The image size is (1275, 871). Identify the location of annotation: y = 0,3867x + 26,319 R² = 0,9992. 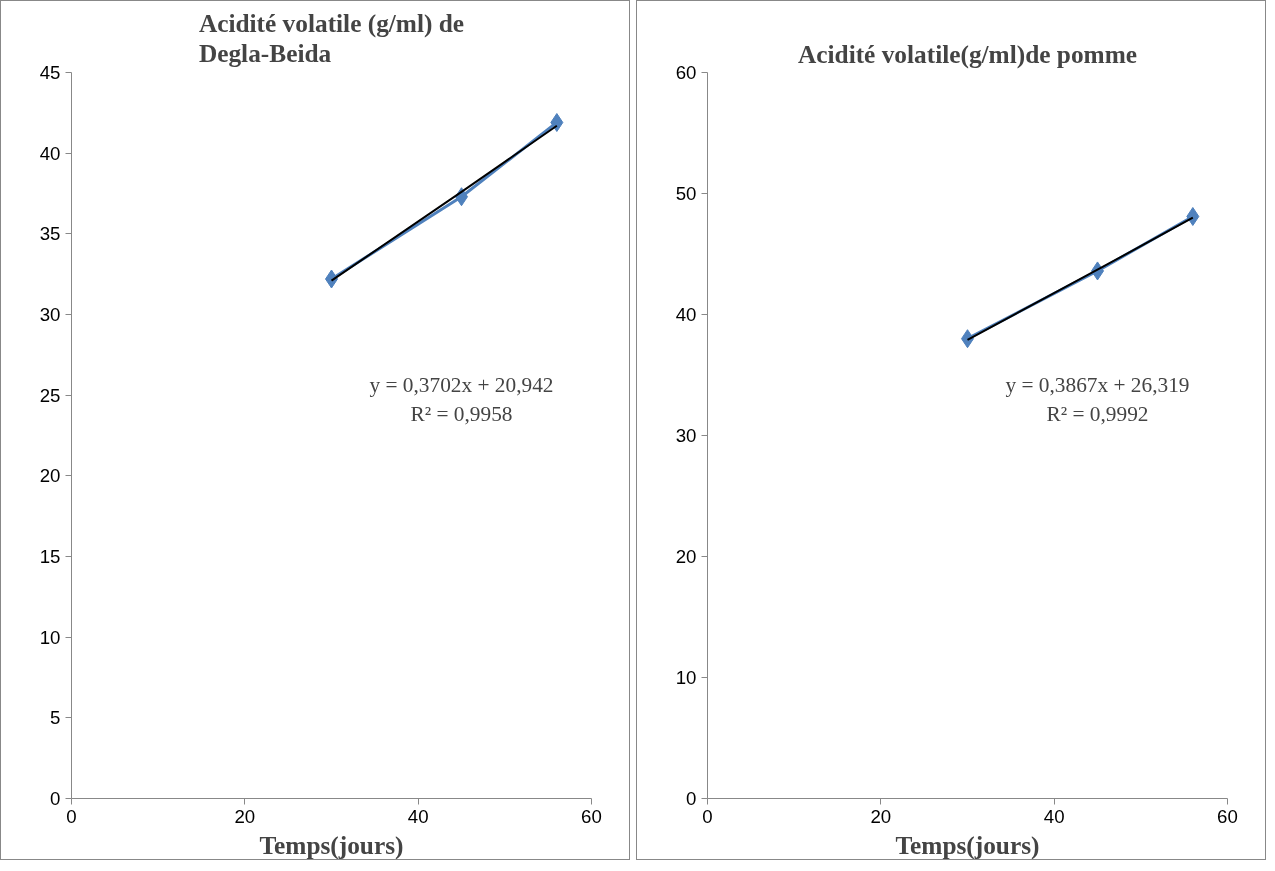
(1097, 399).